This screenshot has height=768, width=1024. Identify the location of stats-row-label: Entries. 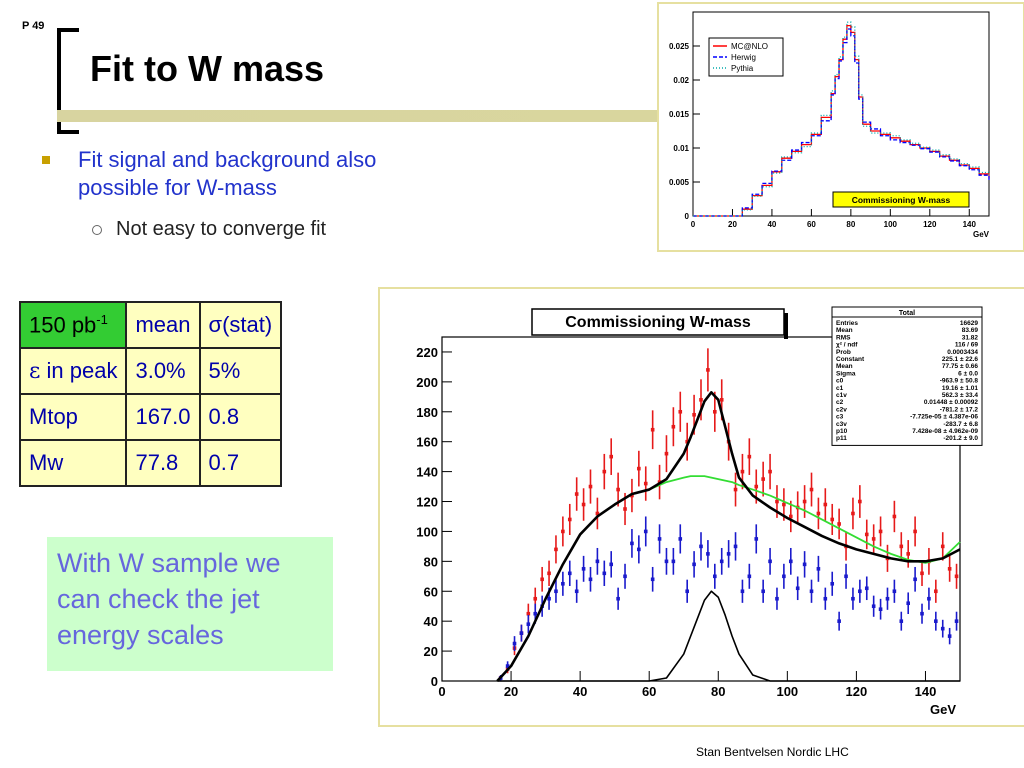
(847, 323).